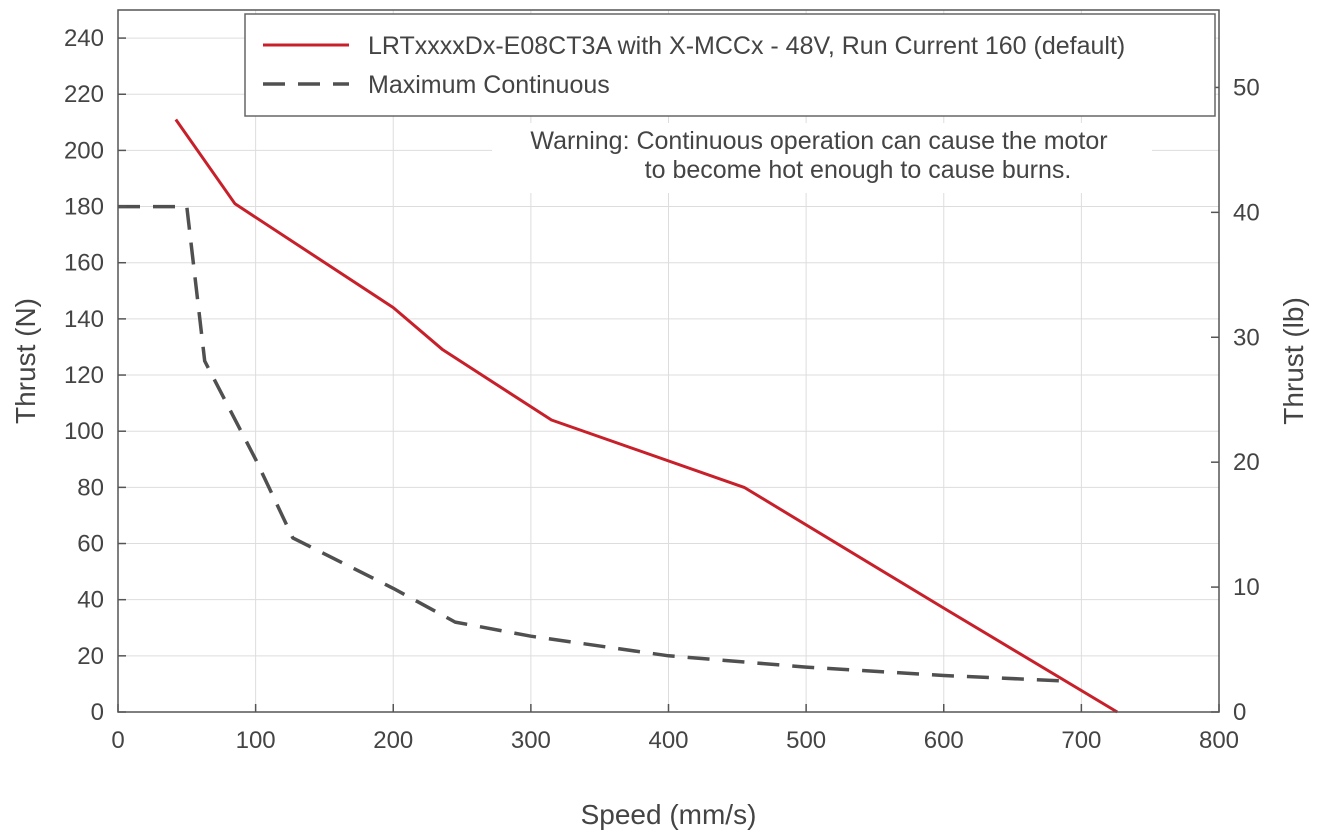  I want to click on y2-tick-label: 0, so click(1239, 712).